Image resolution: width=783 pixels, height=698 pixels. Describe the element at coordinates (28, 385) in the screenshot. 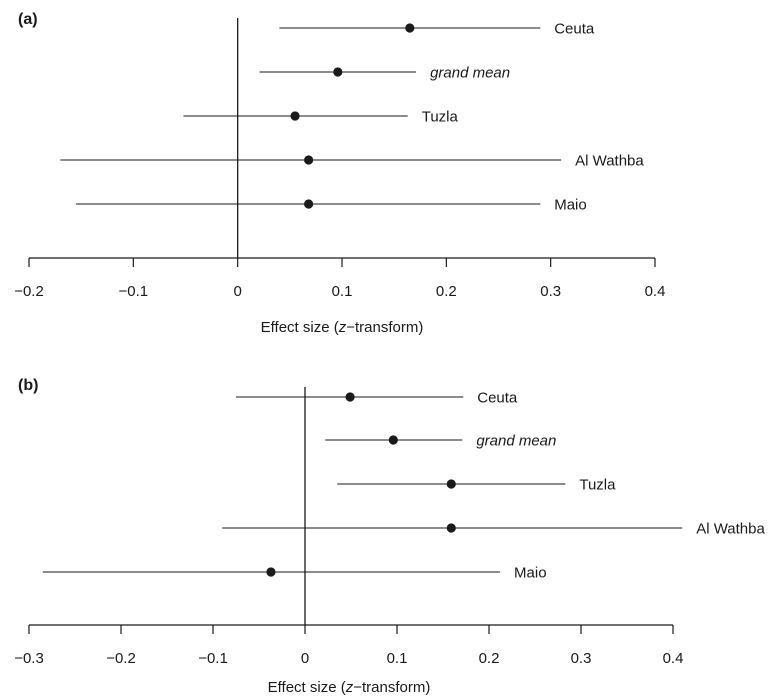

I see `panel-label: (b)` at that location.